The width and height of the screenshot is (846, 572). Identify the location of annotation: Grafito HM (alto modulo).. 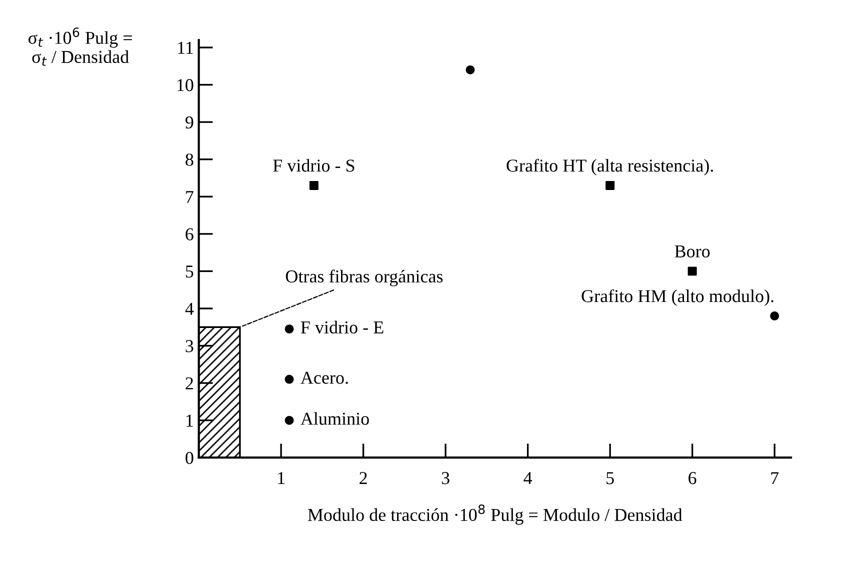
(678, 297).